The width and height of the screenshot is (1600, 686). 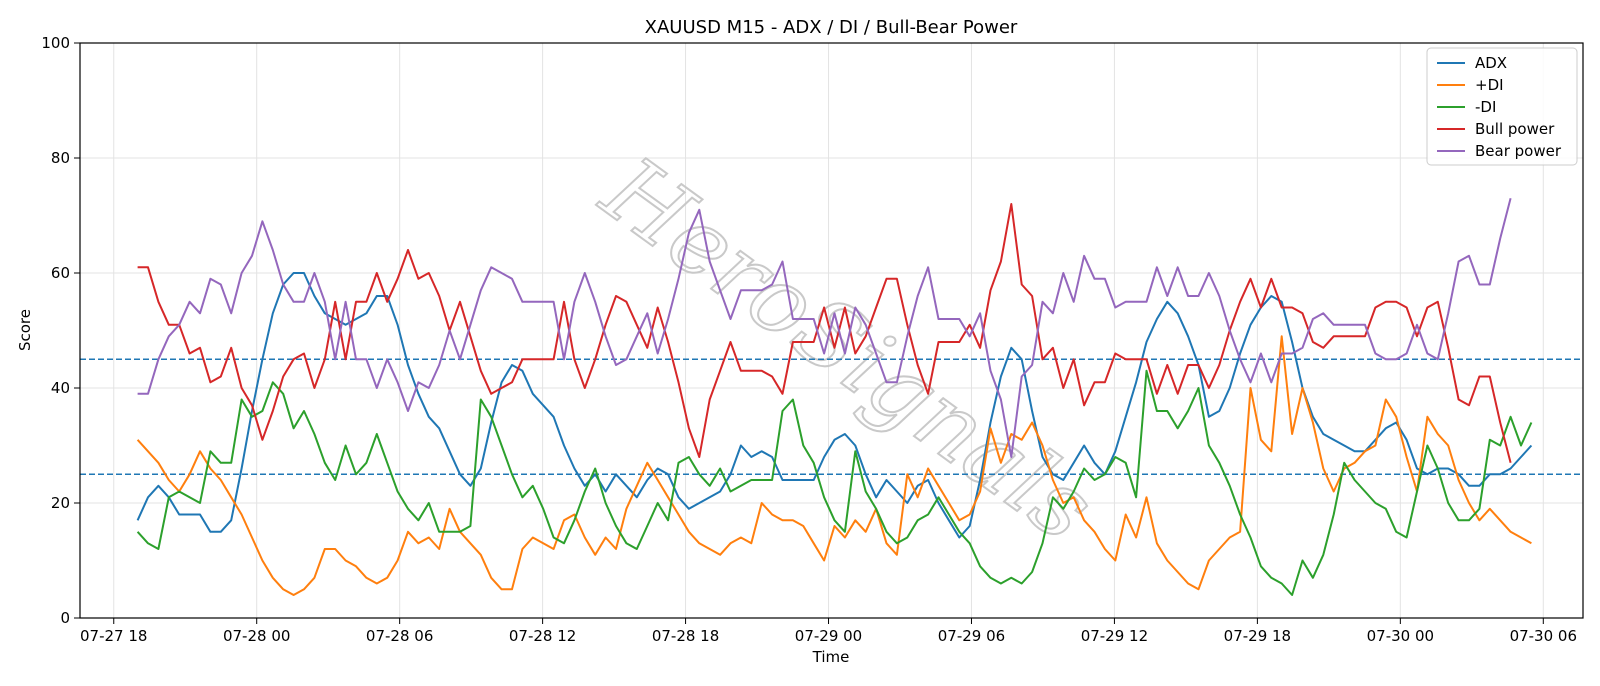 What do you see at coordinates (256, 636) in the screenshot?
I see `x-tick-label: 07-28 00` at bounding box center [256, 636].